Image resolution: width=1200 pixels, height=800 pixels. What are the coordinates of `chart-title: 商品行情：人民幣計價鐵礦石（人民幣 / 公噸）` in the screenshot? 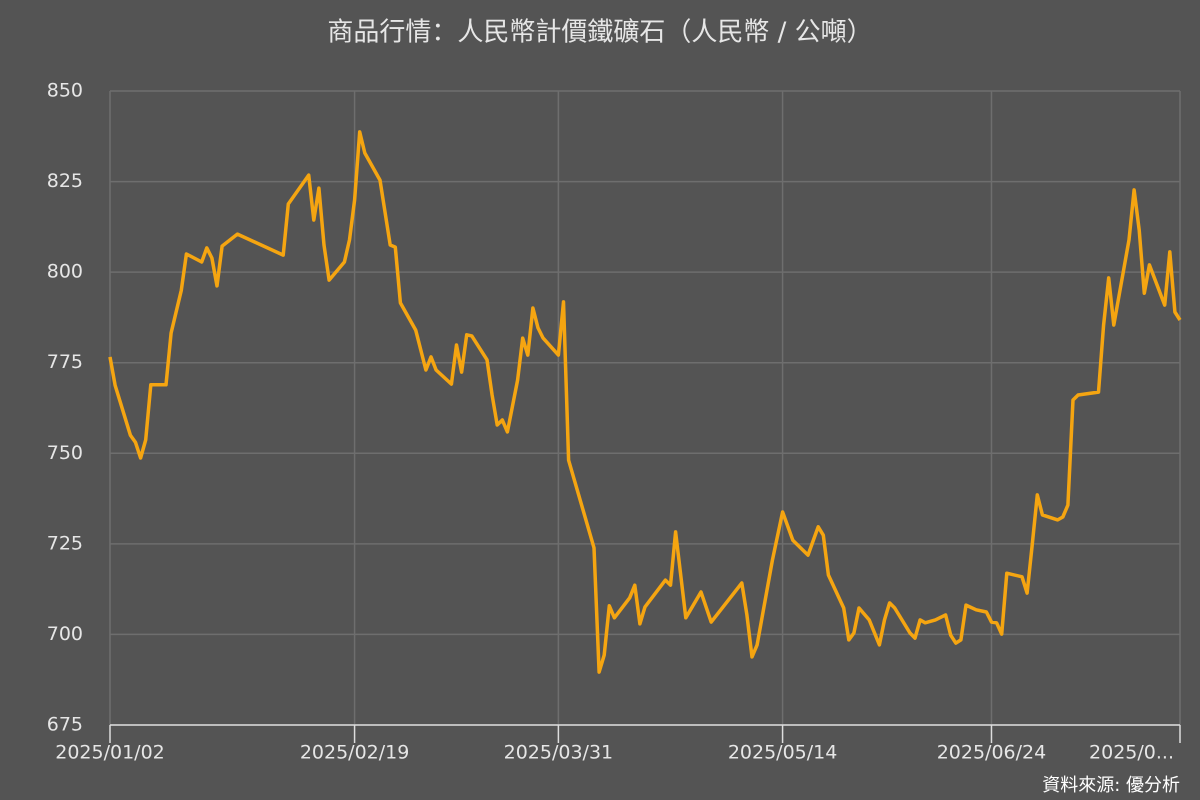 It's located at (599, 33).